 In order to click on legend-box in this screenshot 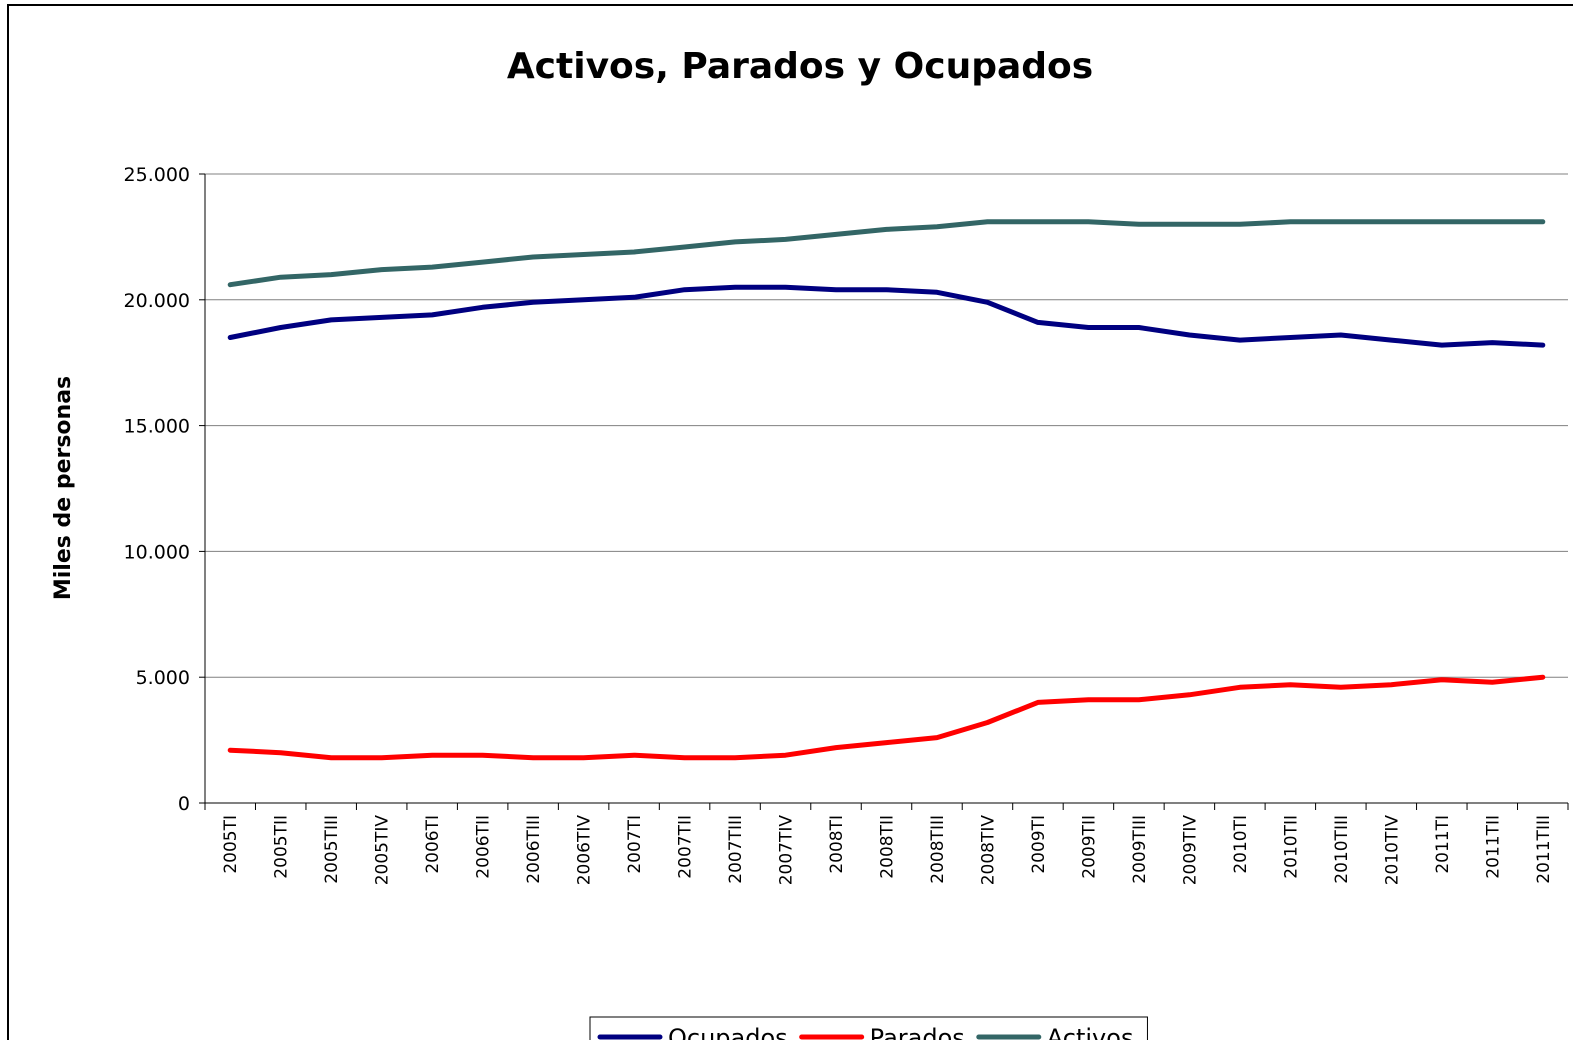, I will do `click(868, 1028)`.